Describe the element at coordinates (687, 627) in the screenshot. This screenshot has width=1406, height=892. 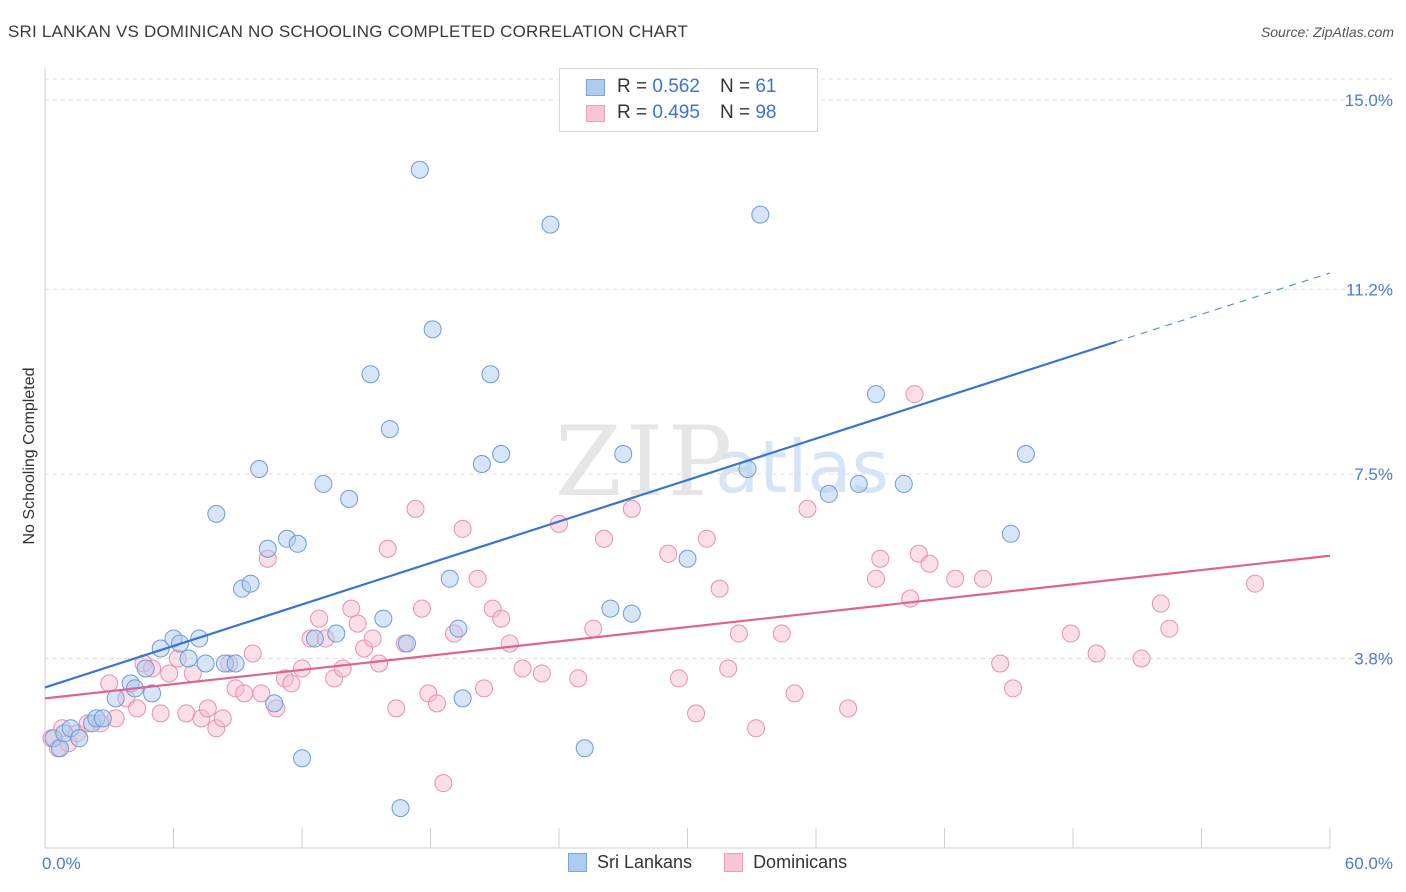
I see `dominicans-trend-line` at that location.